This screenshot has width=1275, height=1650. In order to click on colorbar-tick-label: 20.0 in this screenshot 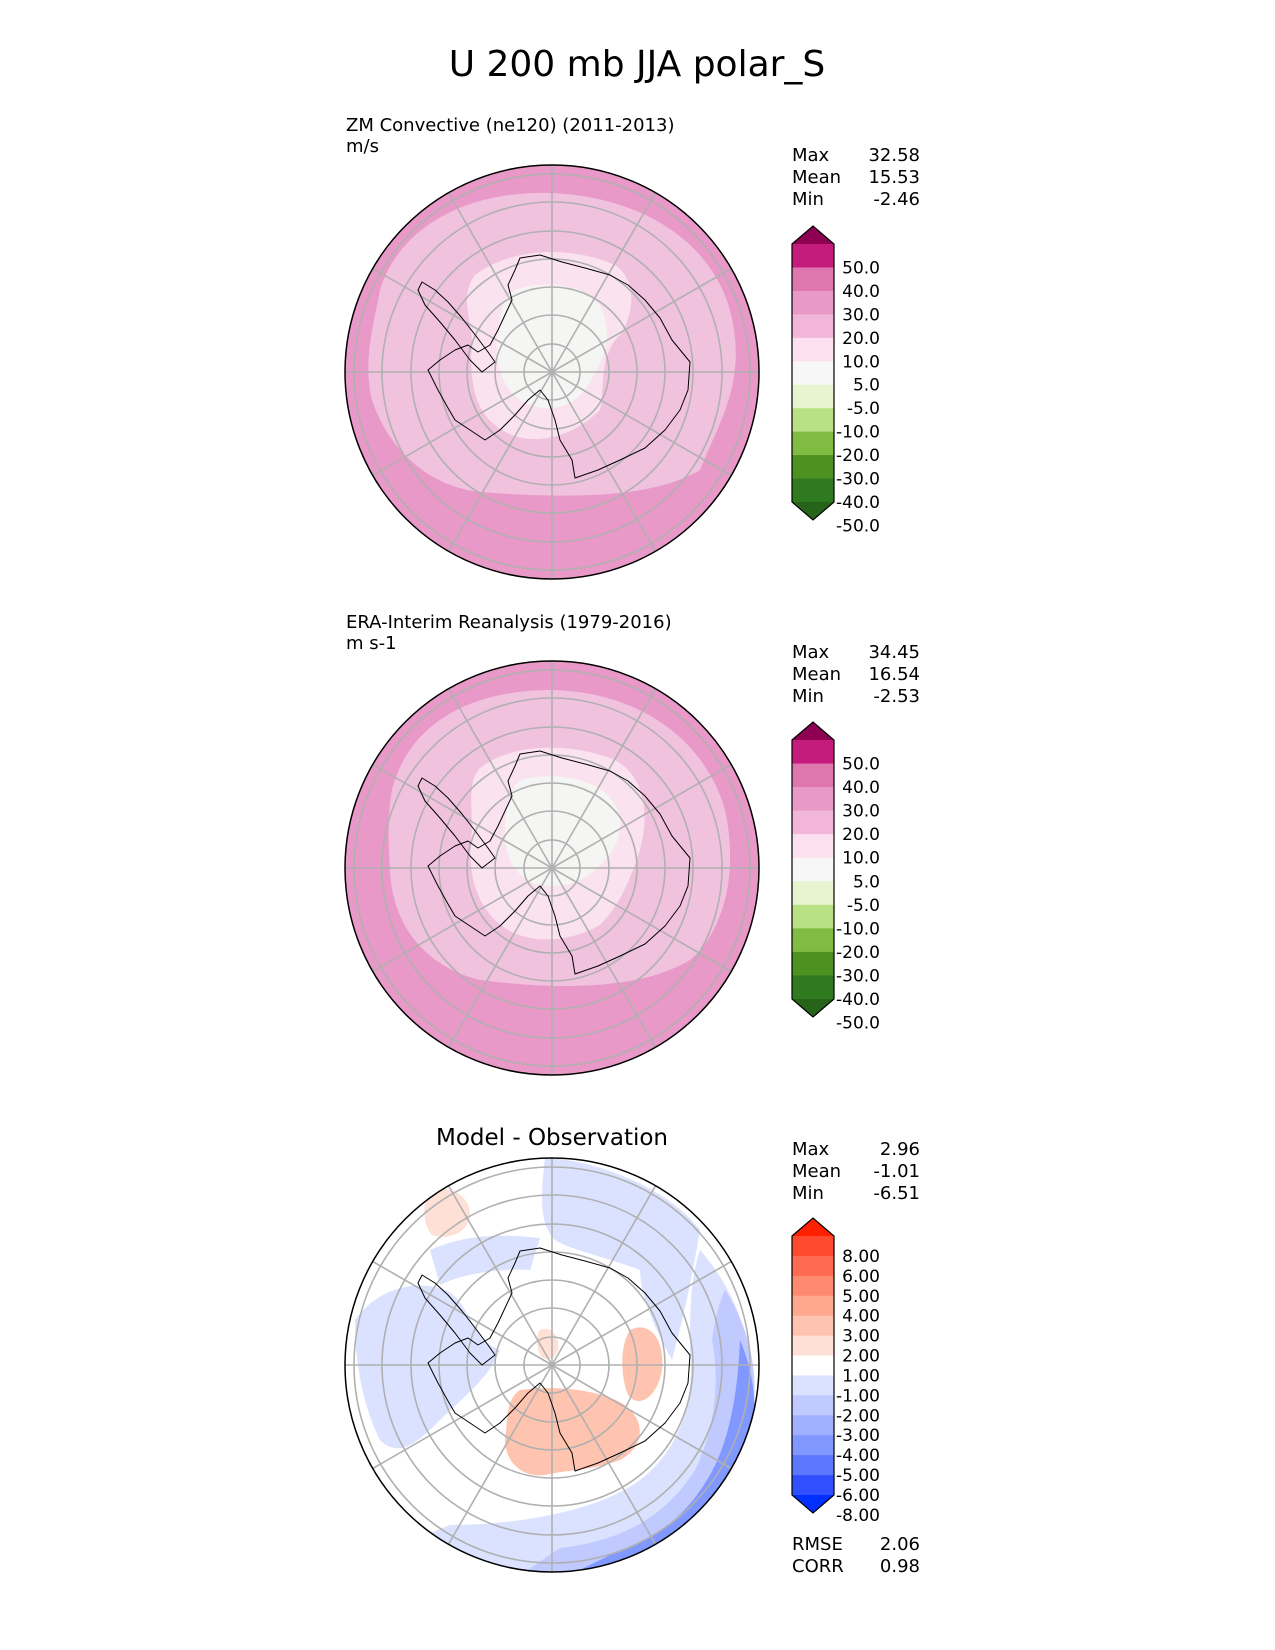, I will do `click(861, 339)`.